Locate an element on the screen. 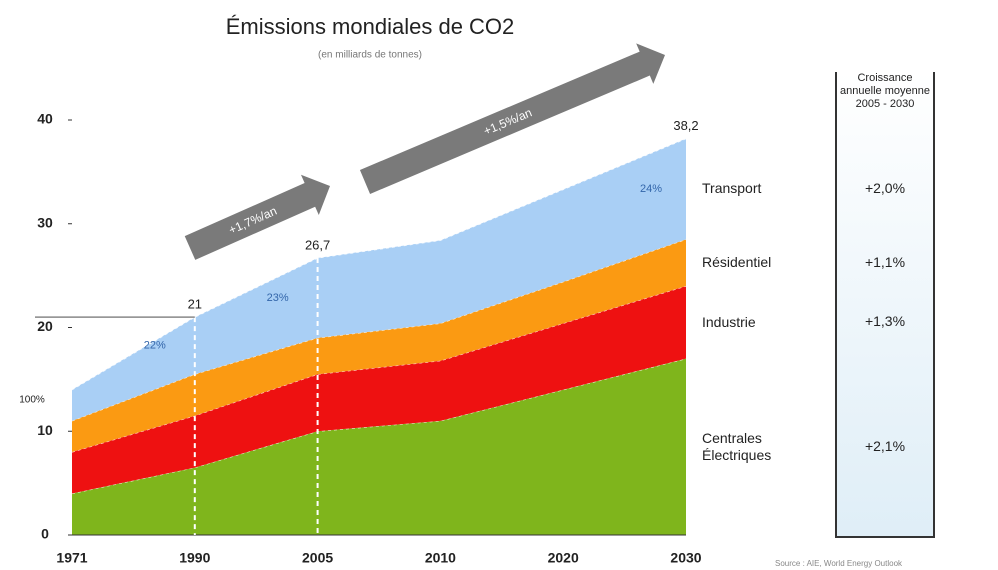 The height and width of the screenshot is (570, 998). growth-header: Croissance annuelle moyenne 2005 - 2030 is located at coordinates (885, 91).